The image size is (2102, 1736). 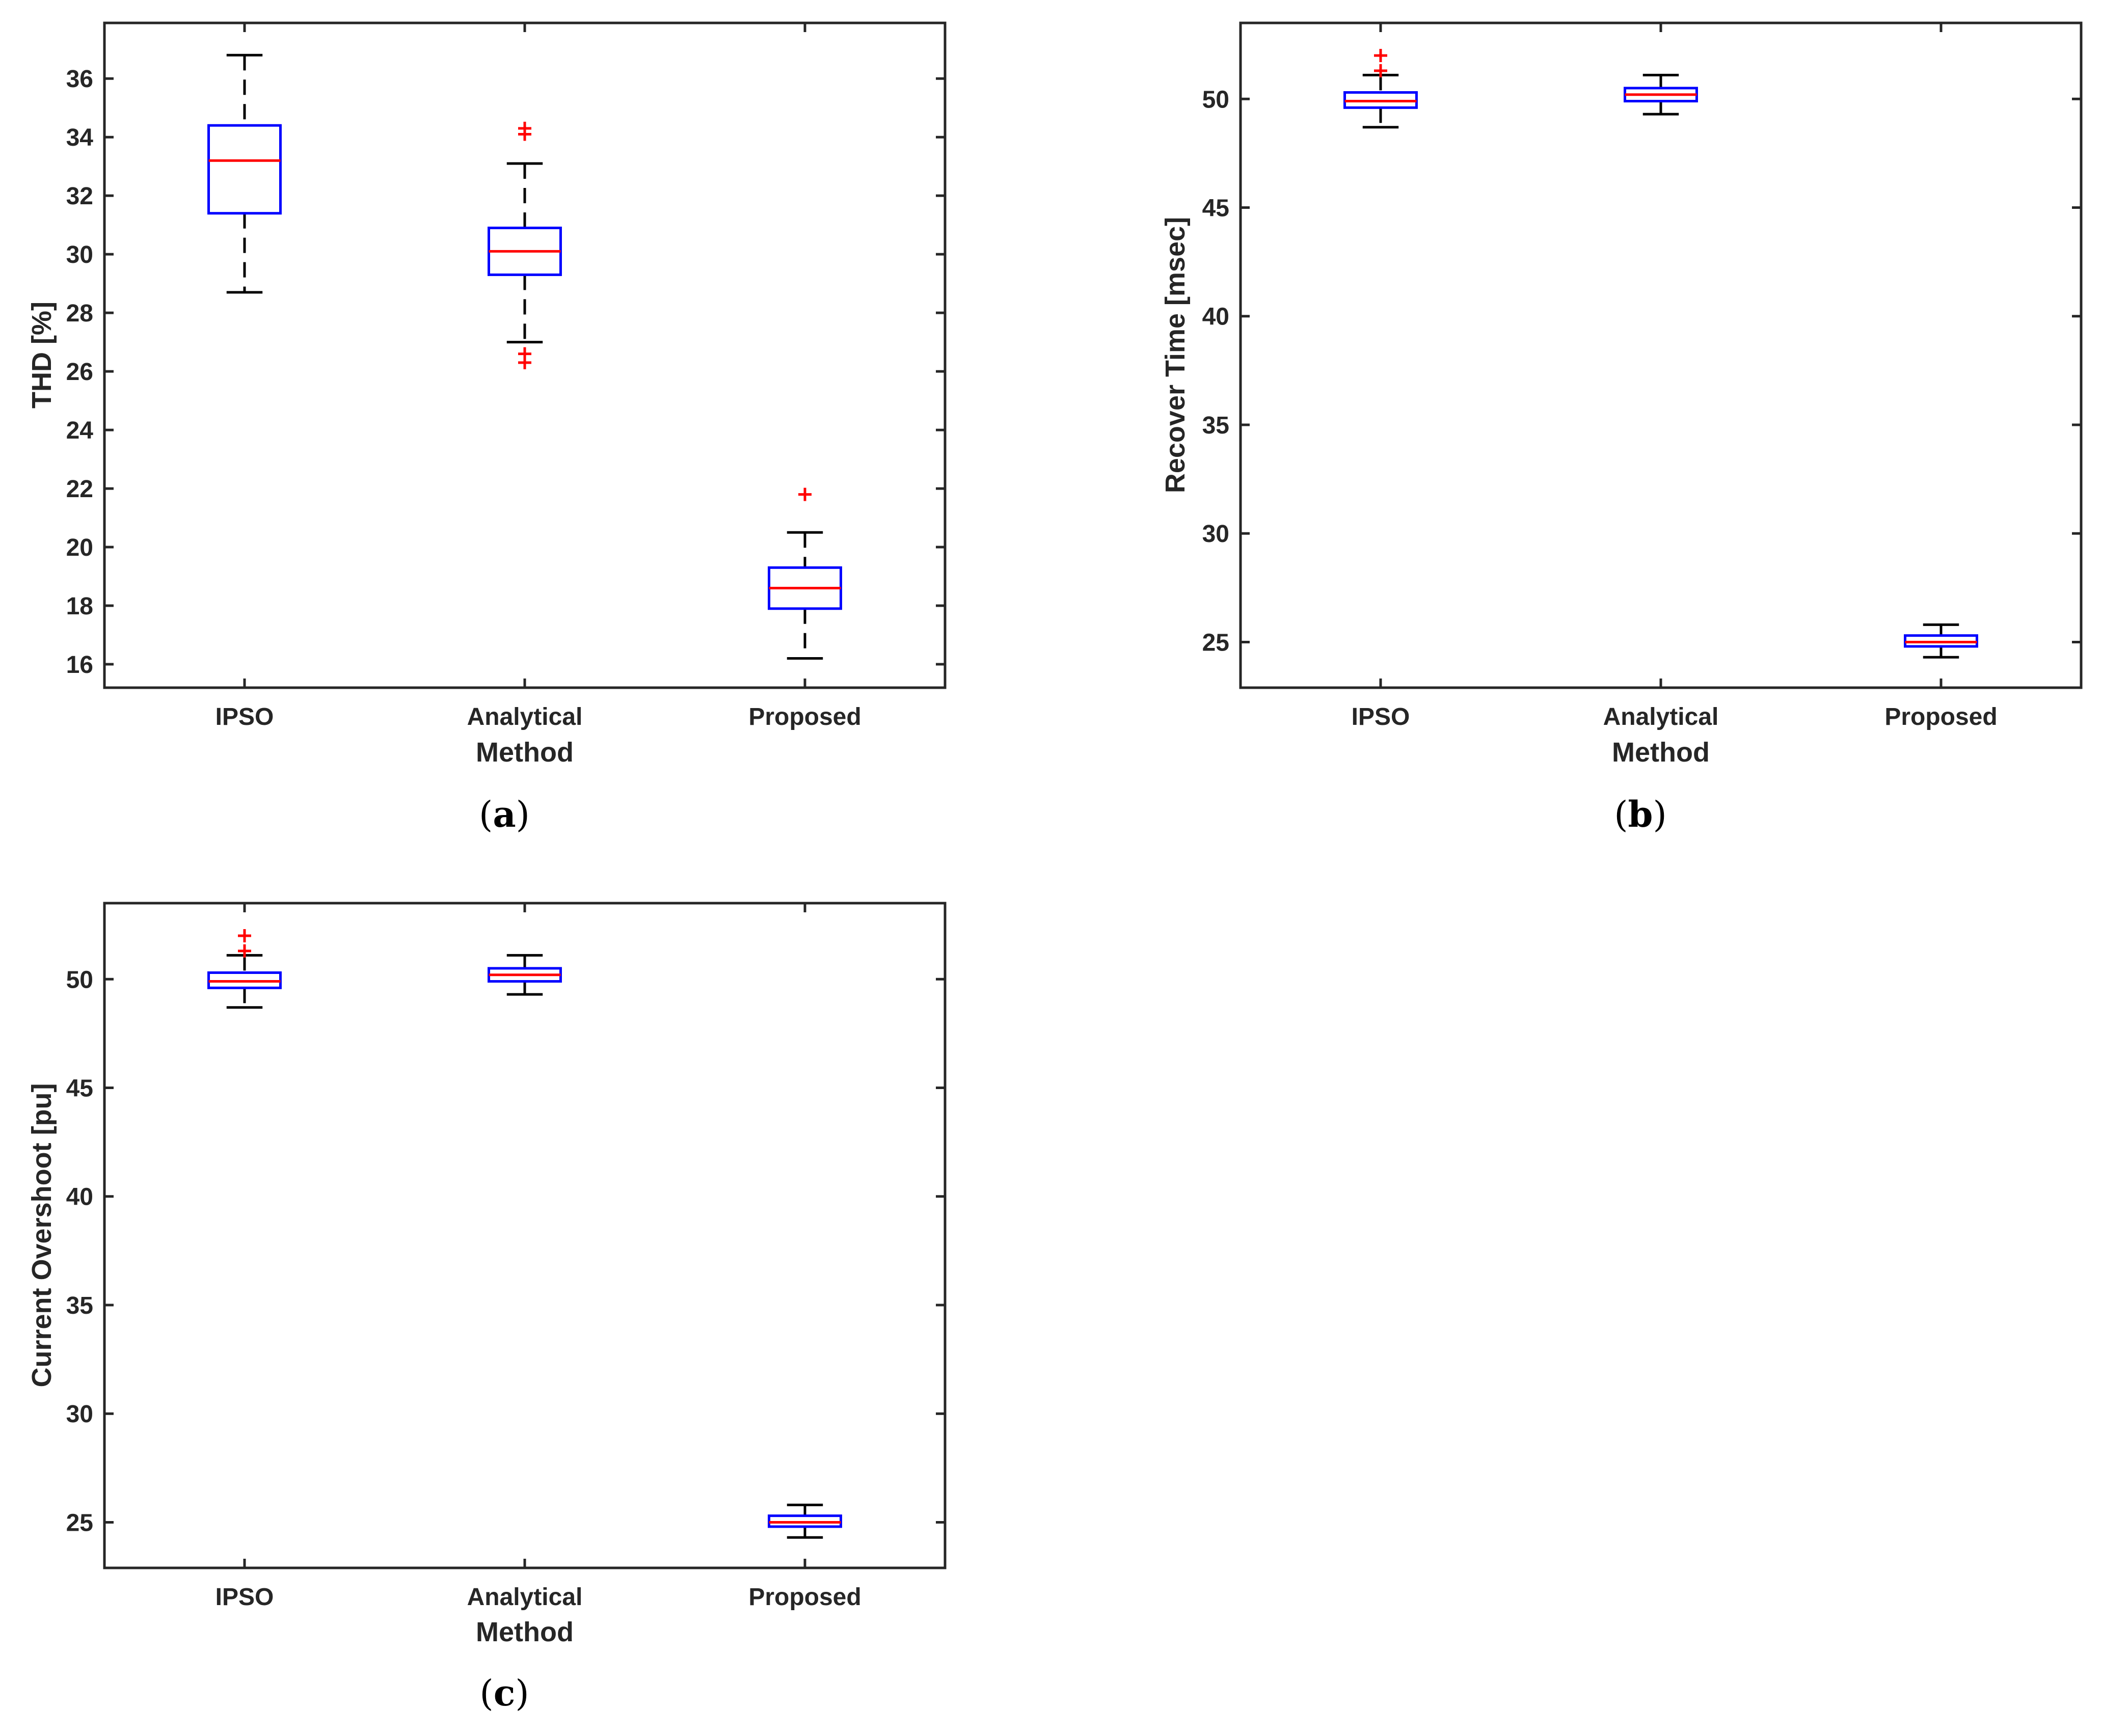 I want to click on iqr-box, so click(x=244, y=169).